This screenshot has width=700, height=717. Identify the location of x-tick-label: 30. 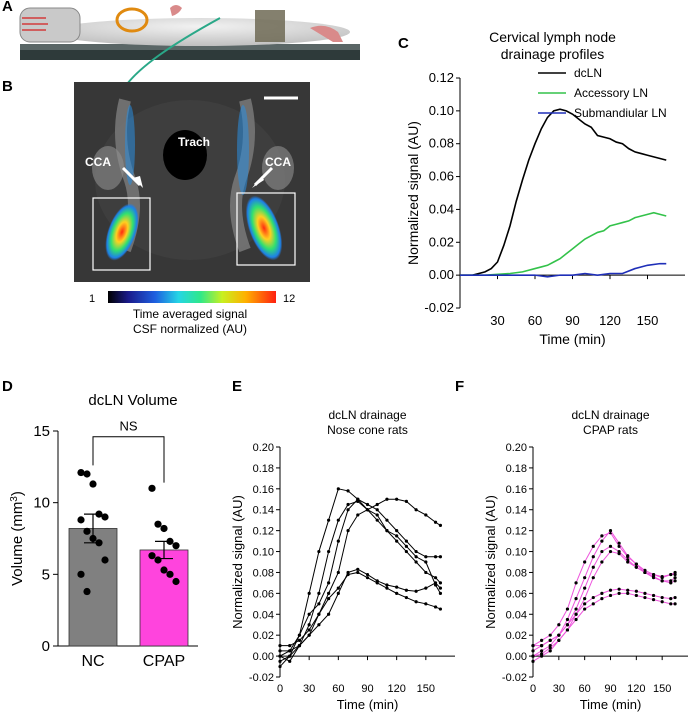
(309, 689).